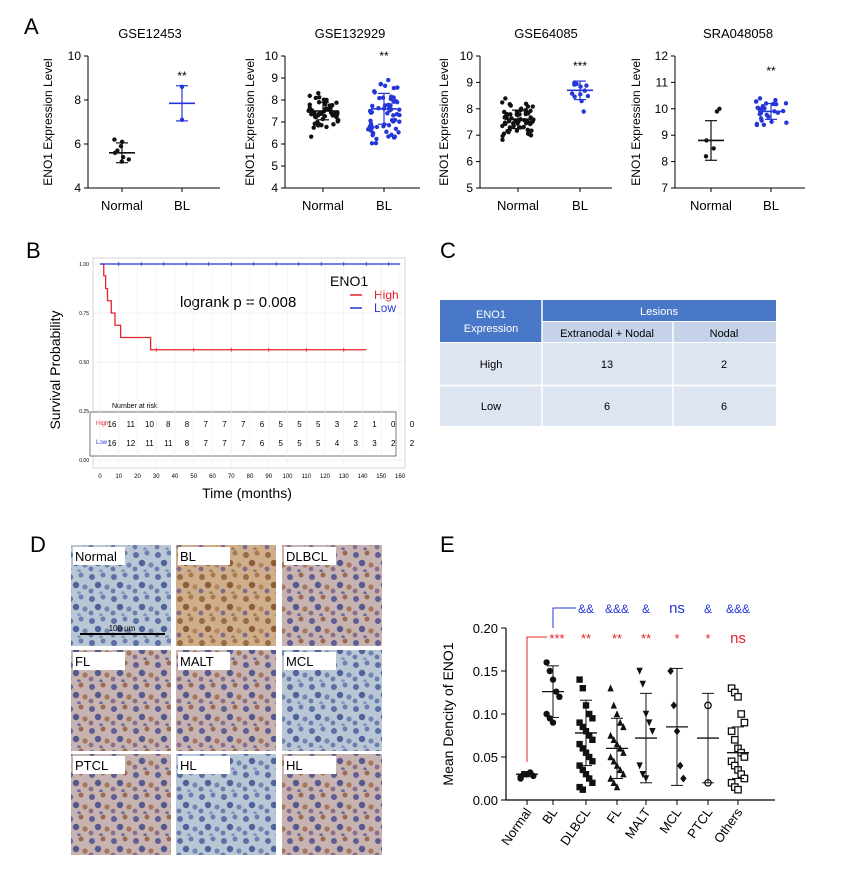 This screenshot has height=875, width=865. What do you see at coordinates (287, 477) in the screenshot?
I see `x-tick-label: 100` at bounding box center [287, 477].